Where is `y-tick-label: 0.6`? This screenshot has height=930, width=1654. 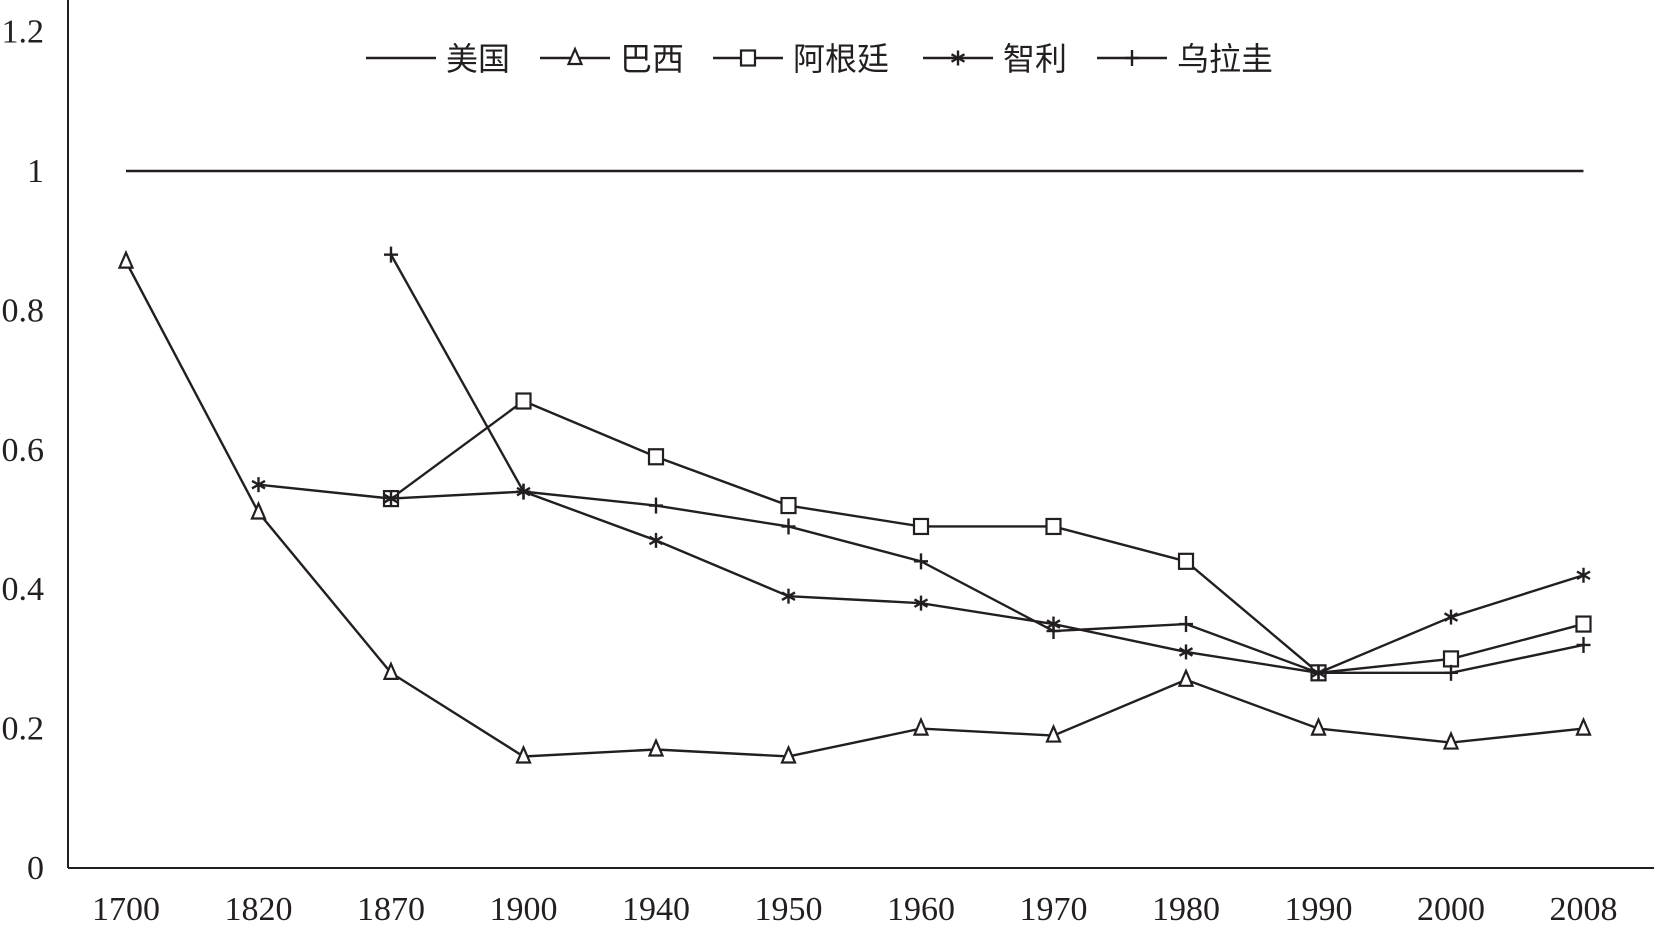 y-tick-label: 0.6 is located at coordinates (23, 450).